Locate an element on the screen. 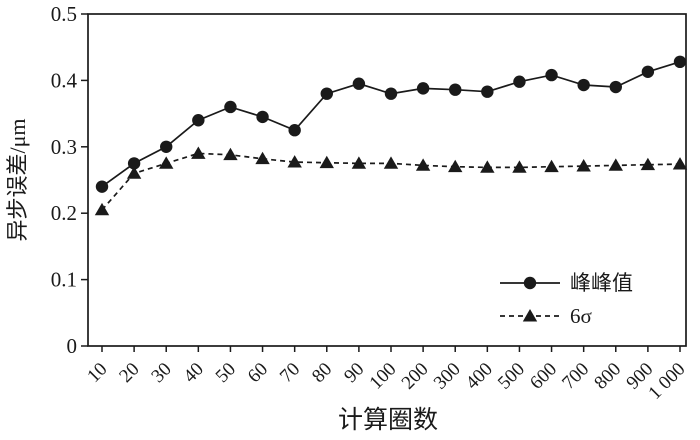 This screenshot has height=440, width=700. x-tick-label: 700 is located at coordinates (575, 376).